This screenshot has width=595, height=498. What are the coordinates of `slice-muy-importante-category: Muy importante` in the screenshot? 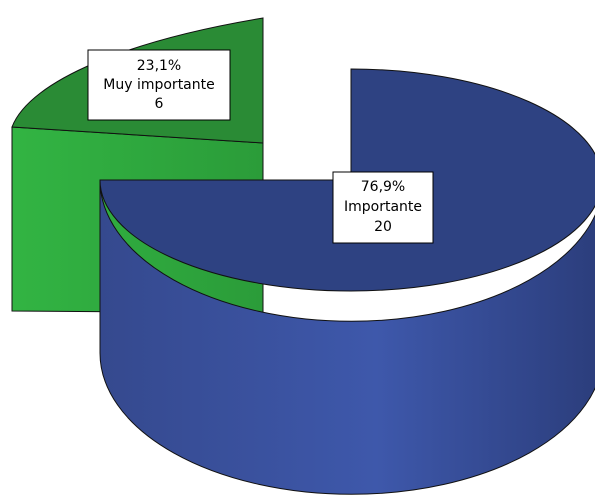 It's located at (158, 85).